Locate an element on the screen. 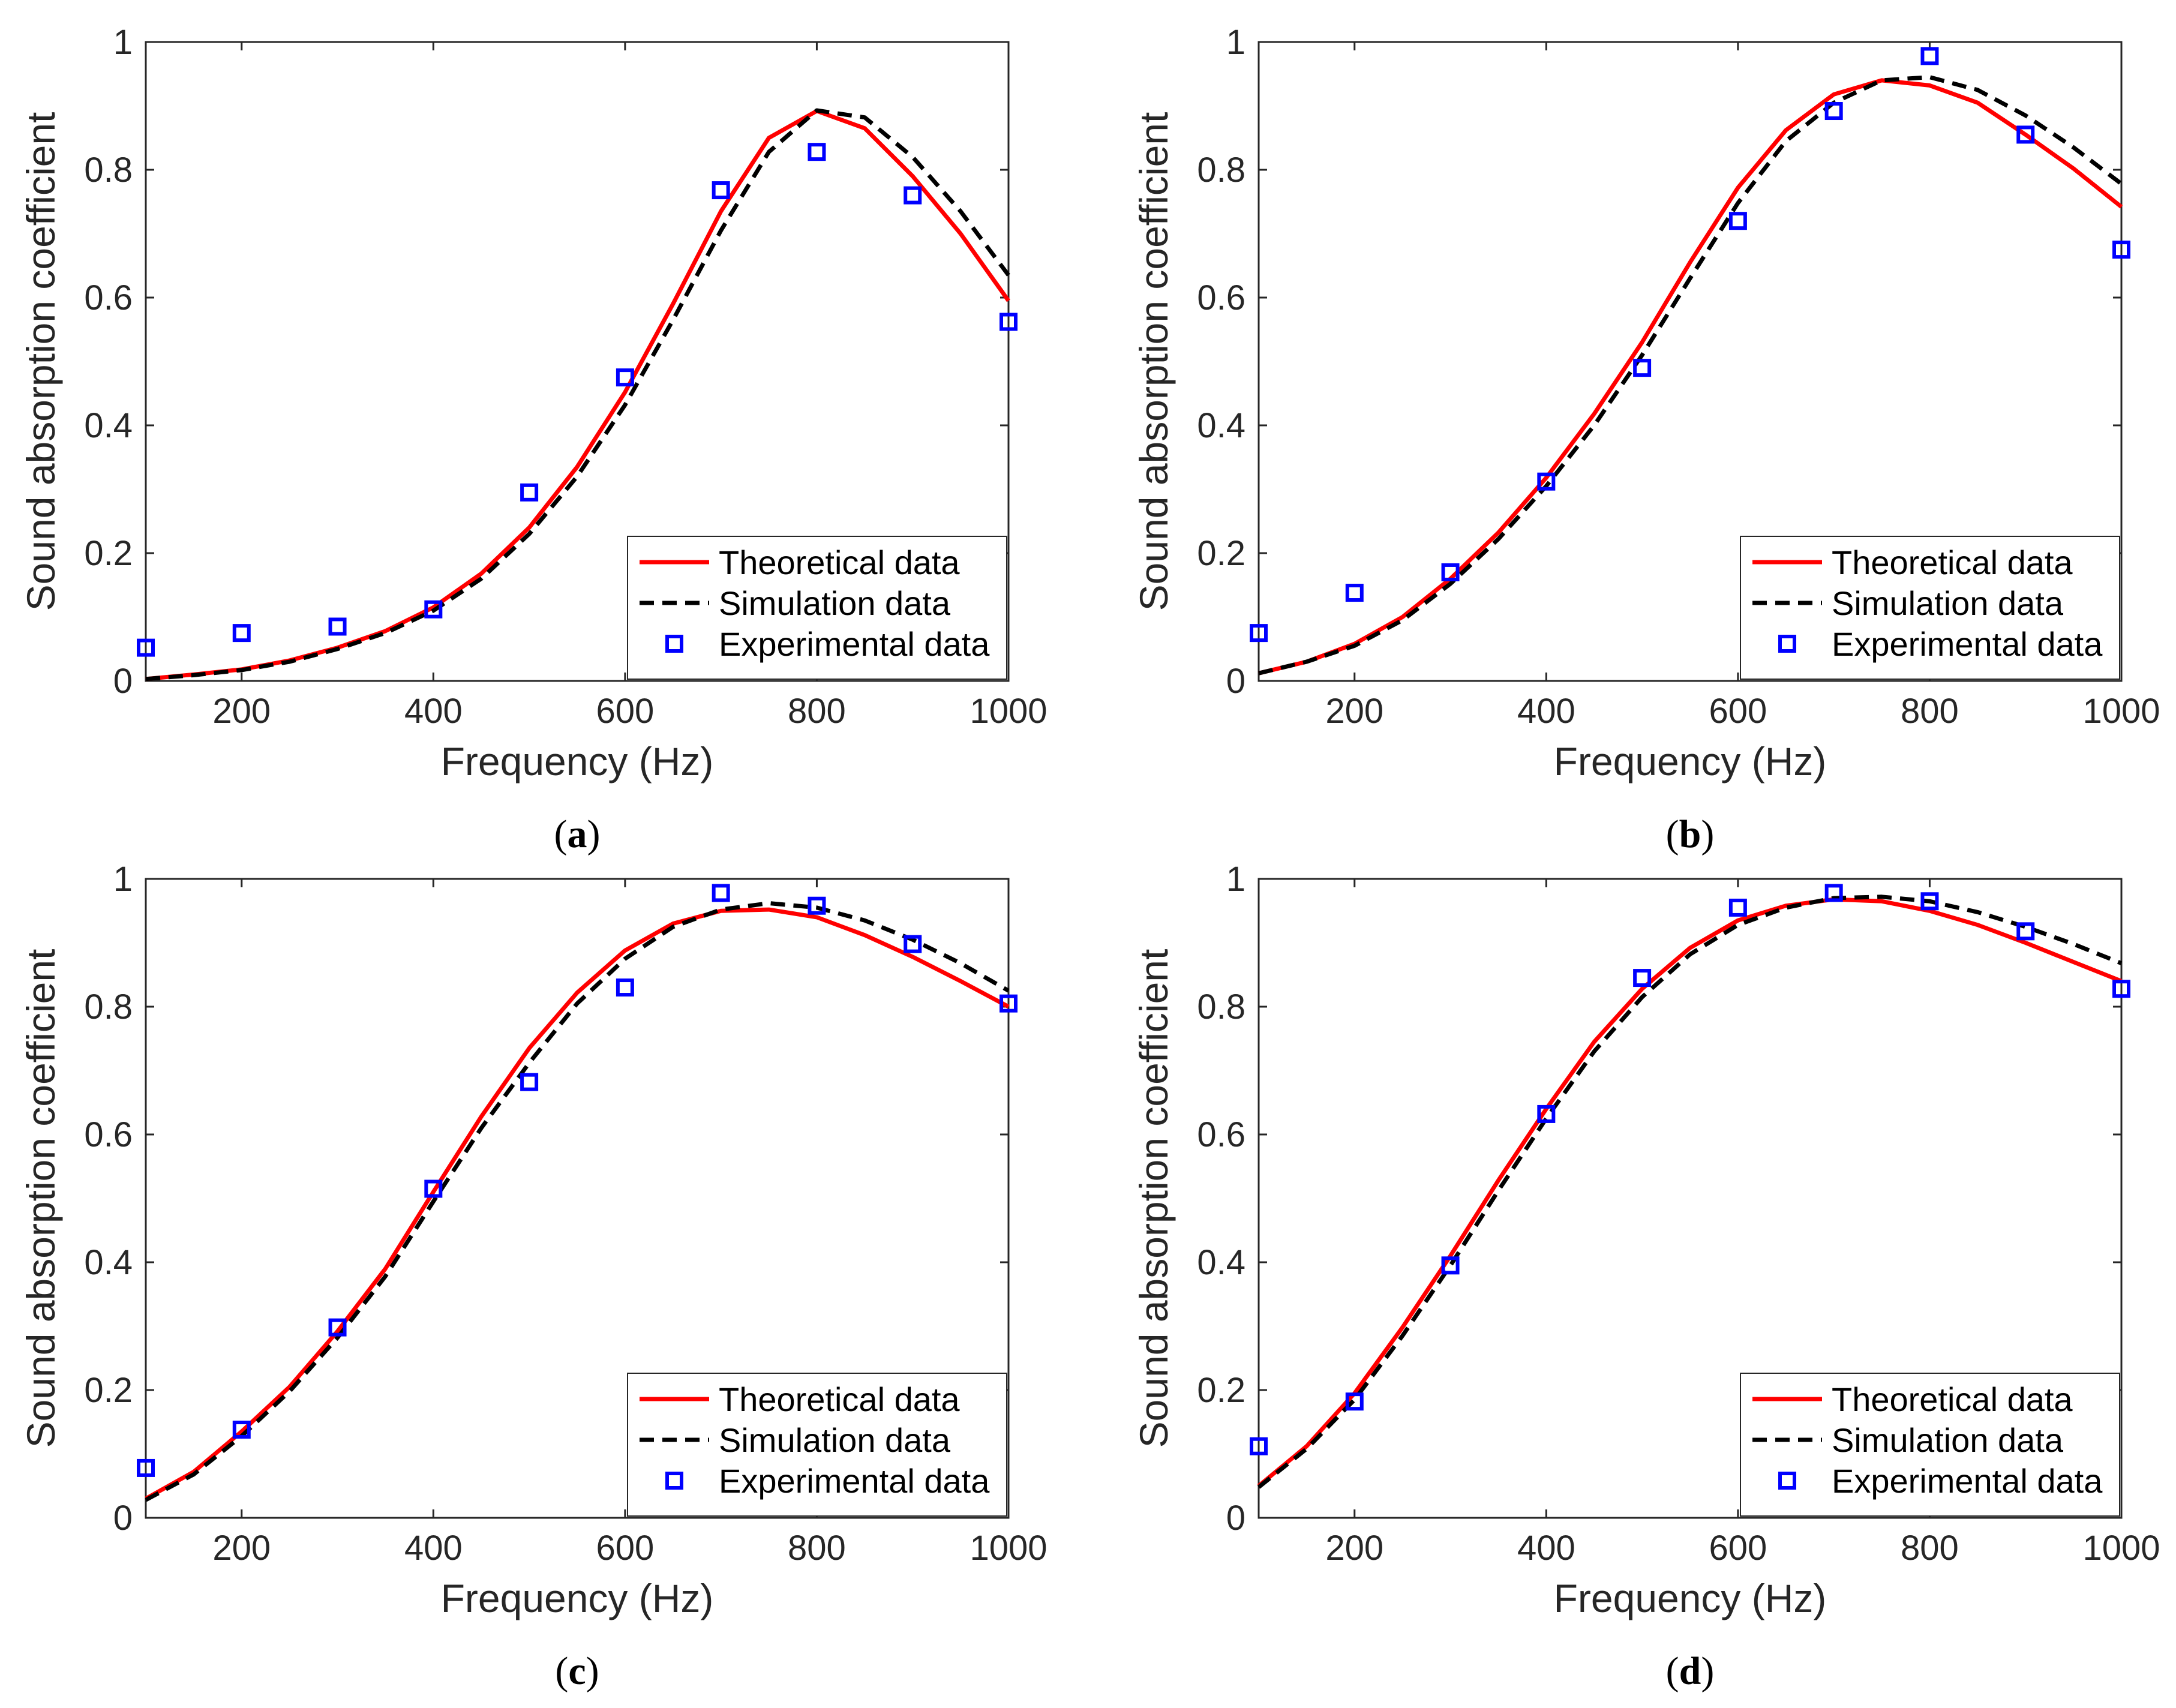  panel-caption: (b) is located at coordinates (1690, 834).